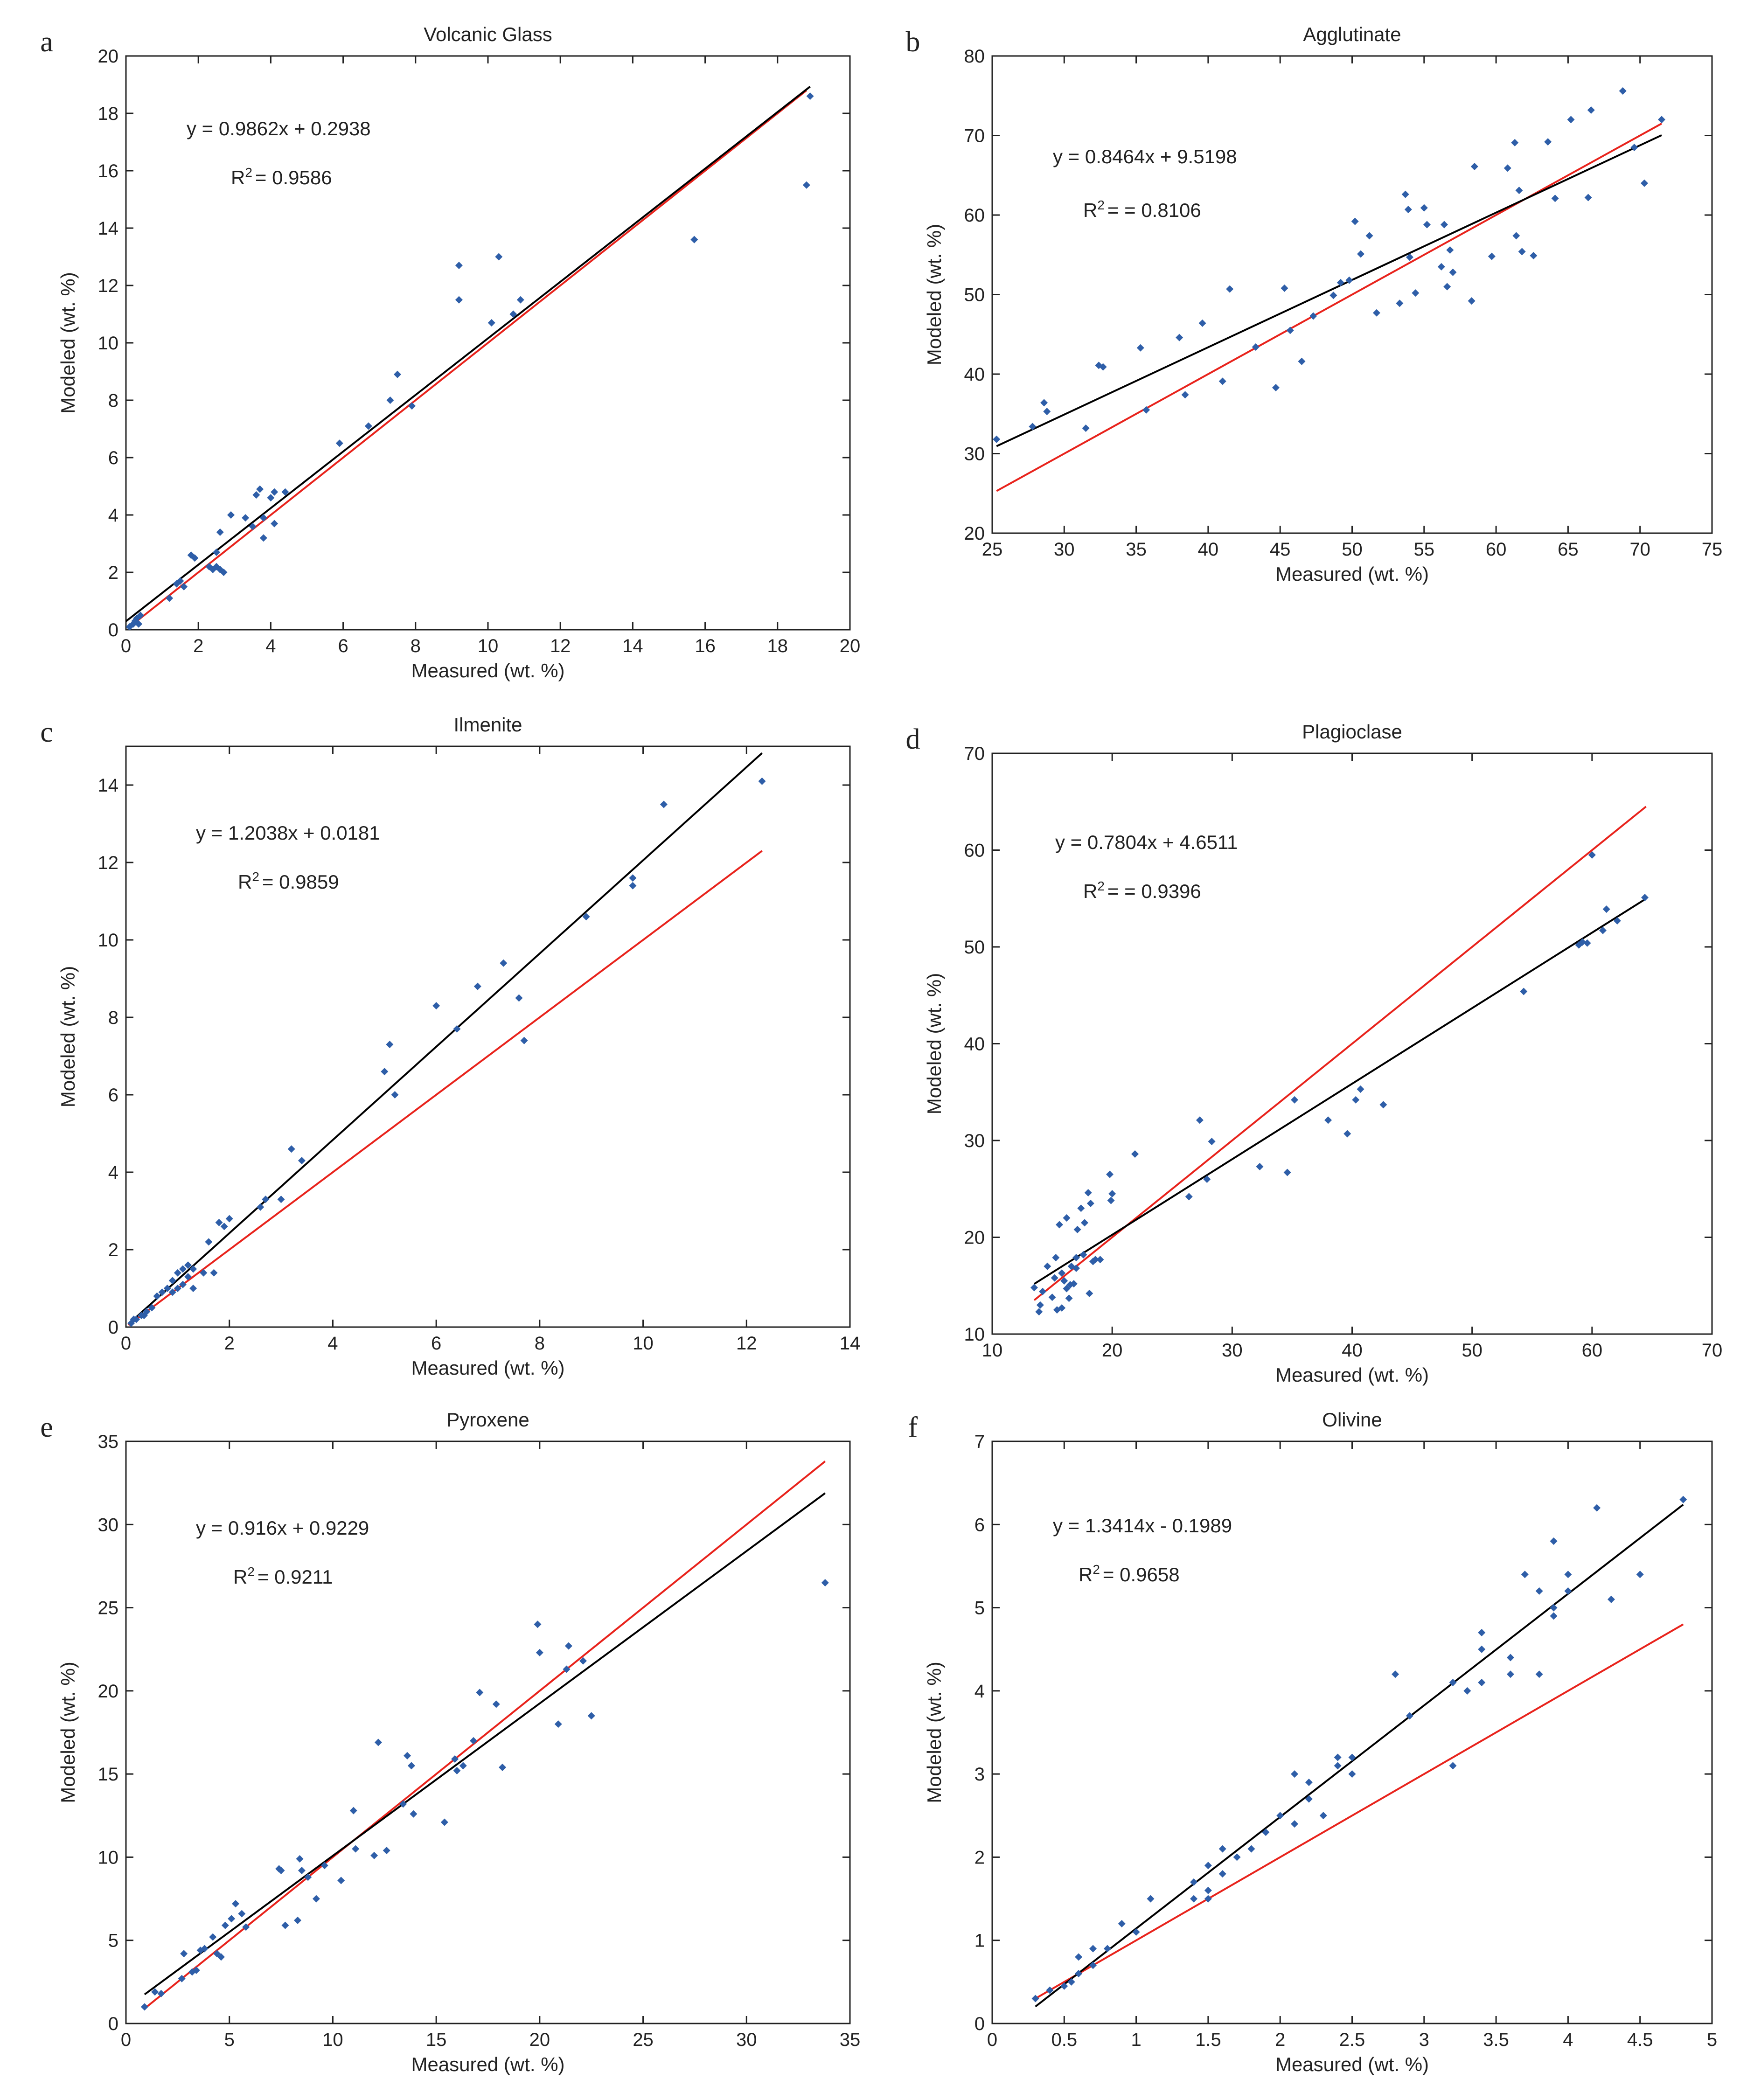 The height and width of the screenshot is (2100, 1754). What do you see at coordinates (561, 646) in the screenshot?
I see `x-tick-label: 12` at bounding box center [561, 646].